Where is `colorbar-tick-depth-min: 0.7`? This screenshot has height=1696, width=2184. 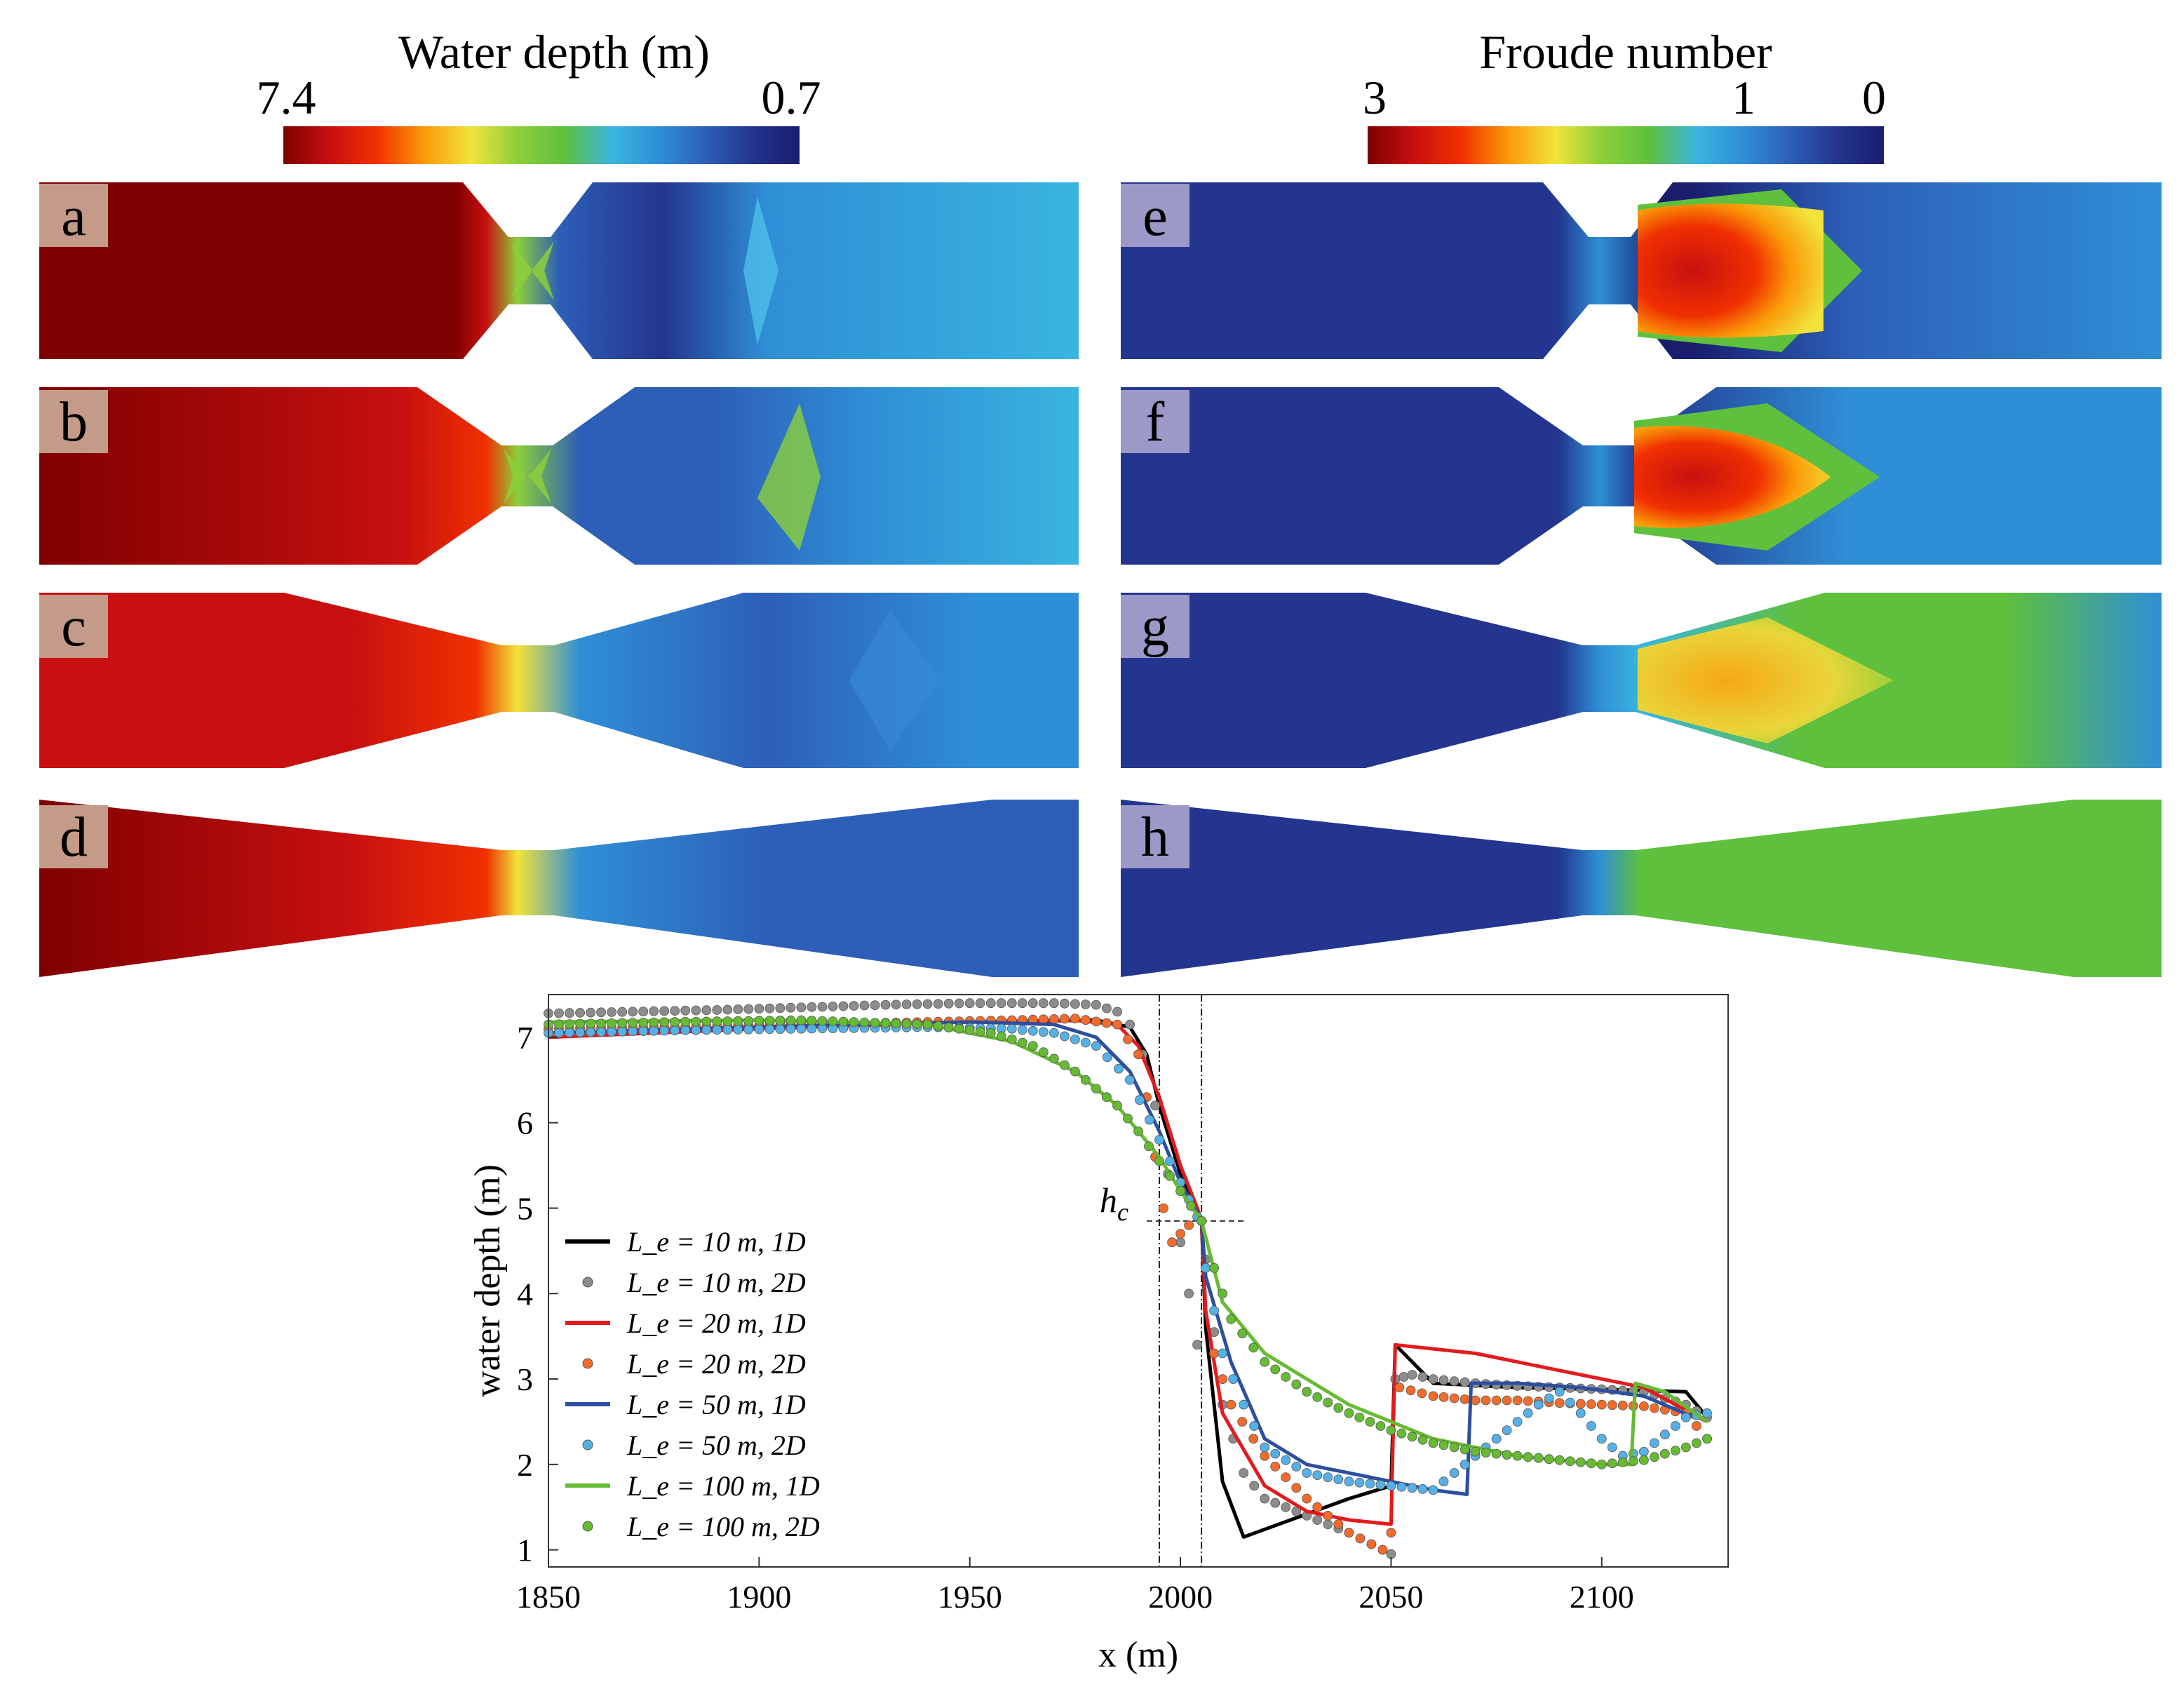 colorbar-tick-depth-min: 0.7 is located at coordinates (791, 97).